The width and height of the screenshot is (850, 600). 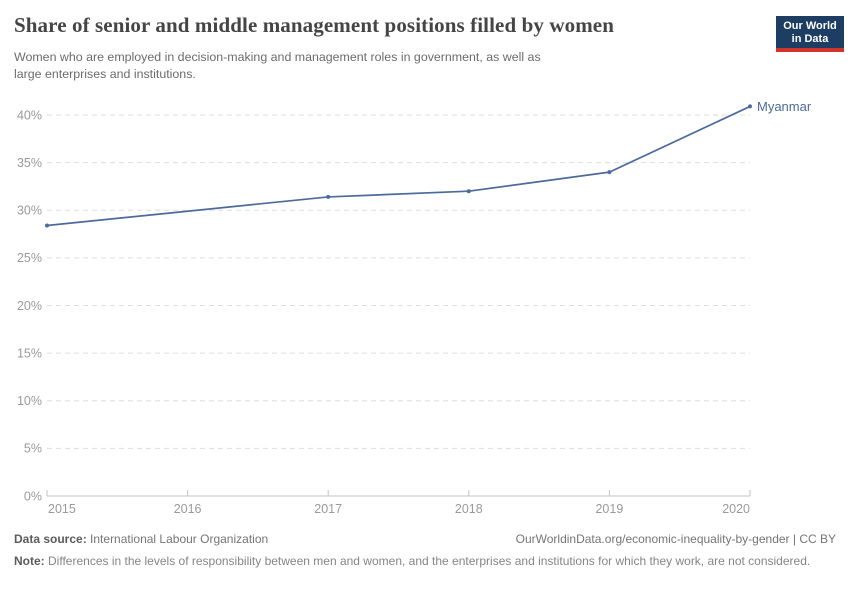 What do you see at coordinates (810, 38) in the screenshot?
I see `owid-logo-line2: in Data` at bounding box center [810, 38].